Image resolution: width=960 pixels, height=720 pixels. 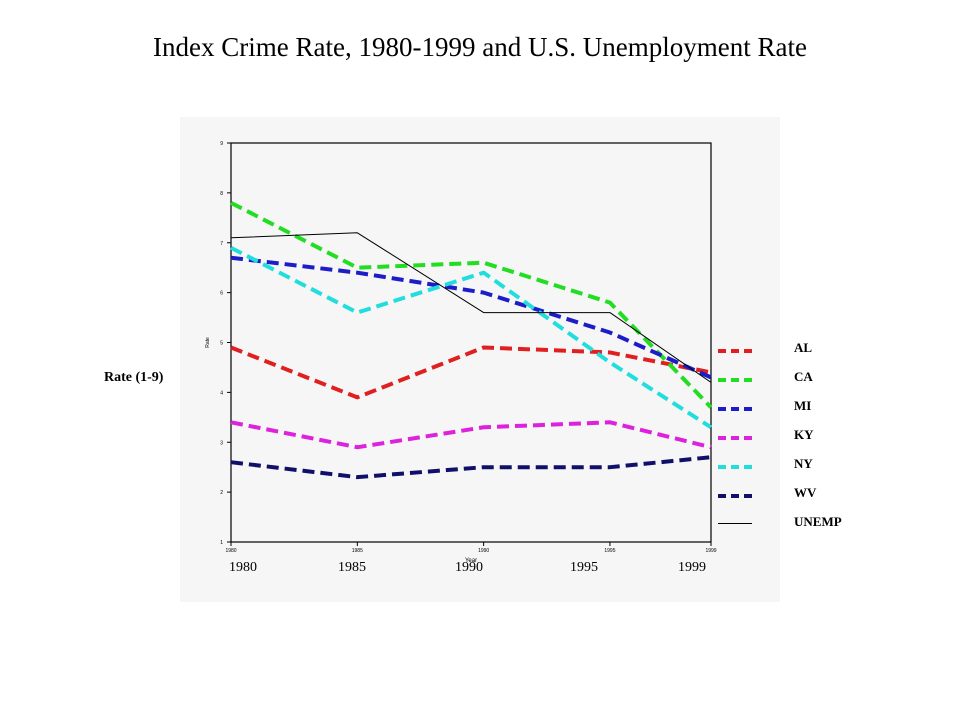 What do you see at coordinates (803, 405) in the screenshot?
I see `legend-label: MI` at bounding box center [803, 405].